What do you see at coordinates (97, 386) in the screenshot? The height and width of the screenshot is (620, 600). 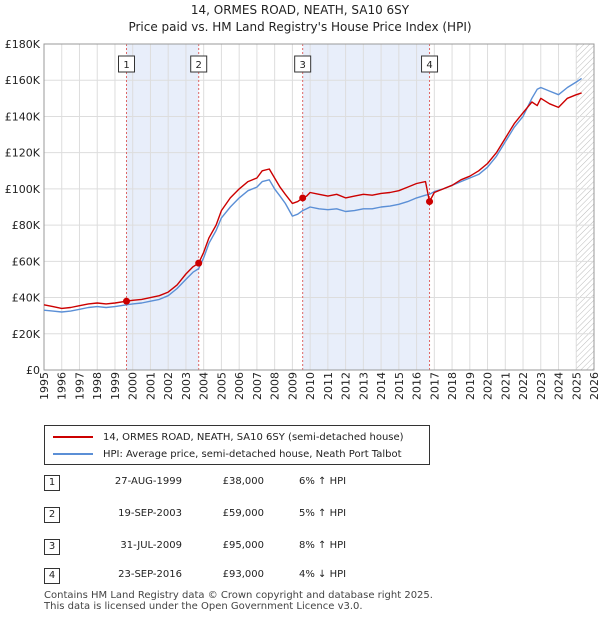 I see `x-tick-label: 1998` at bounding box center [97, 386].